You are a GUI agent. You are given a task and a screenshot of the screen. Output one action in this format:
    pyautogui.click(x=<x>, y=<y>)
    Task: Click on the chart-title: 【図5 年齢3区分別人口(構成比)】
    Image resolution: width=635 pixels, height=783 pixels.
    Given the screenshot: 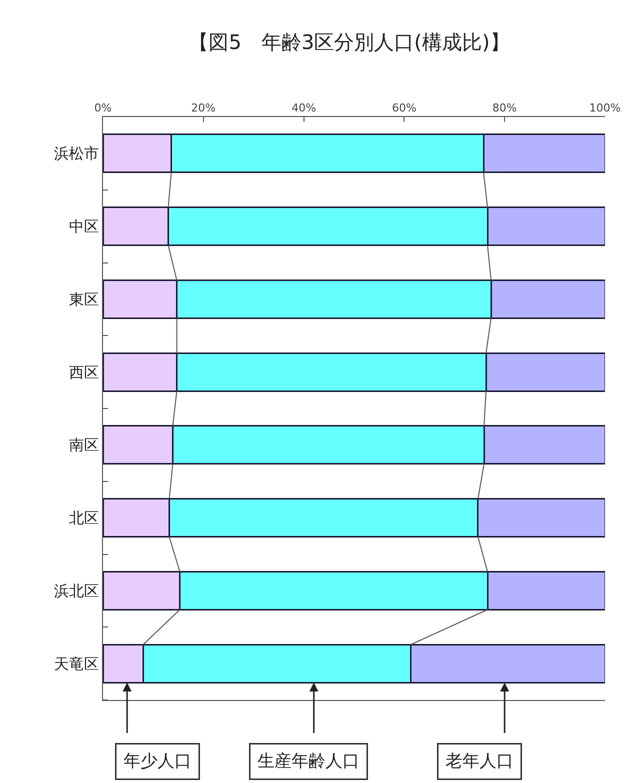 What is the action you would take?
    pyautogui.click(x=349, y=42)
    